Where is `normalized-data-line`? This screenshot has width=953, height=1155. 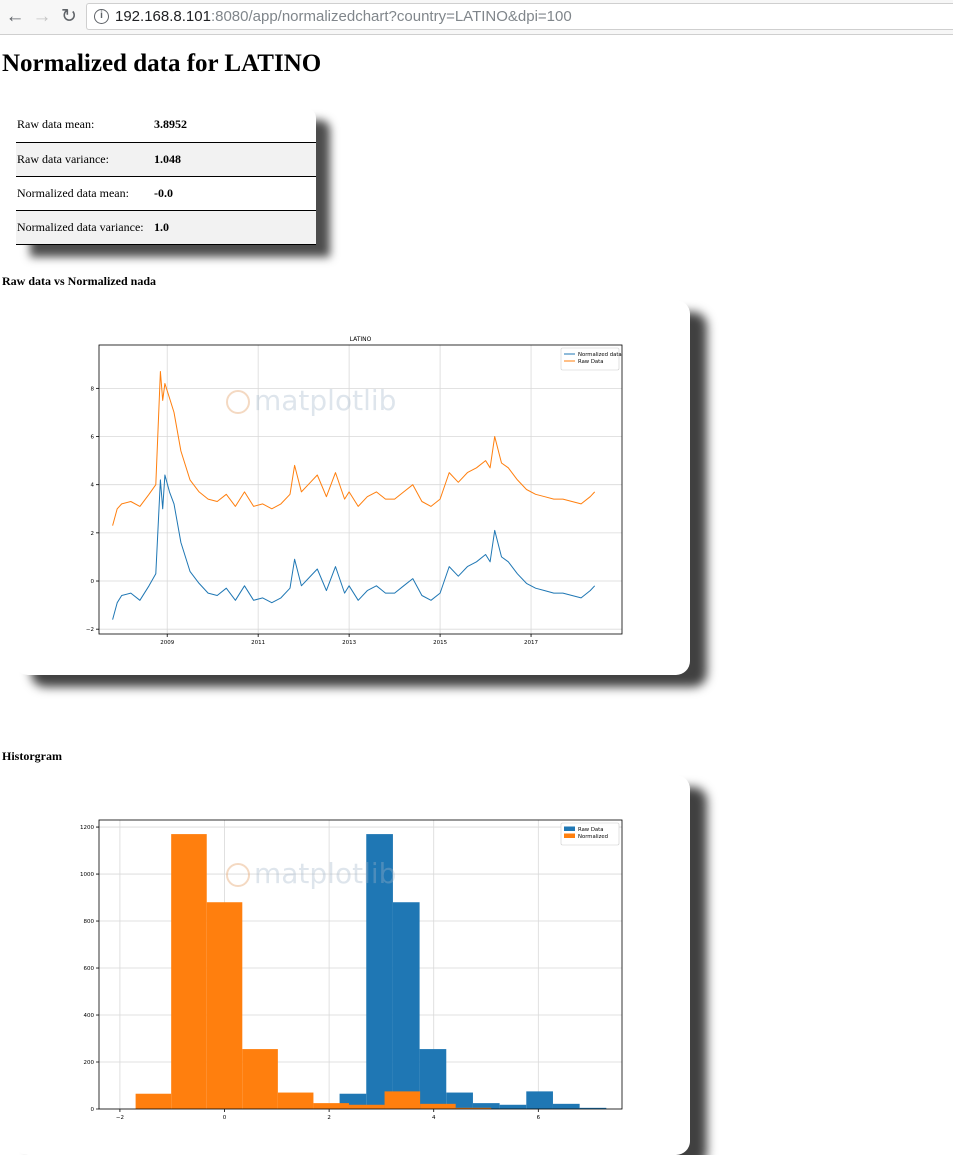
normalized-data-line is located at coordinates (354, 547).